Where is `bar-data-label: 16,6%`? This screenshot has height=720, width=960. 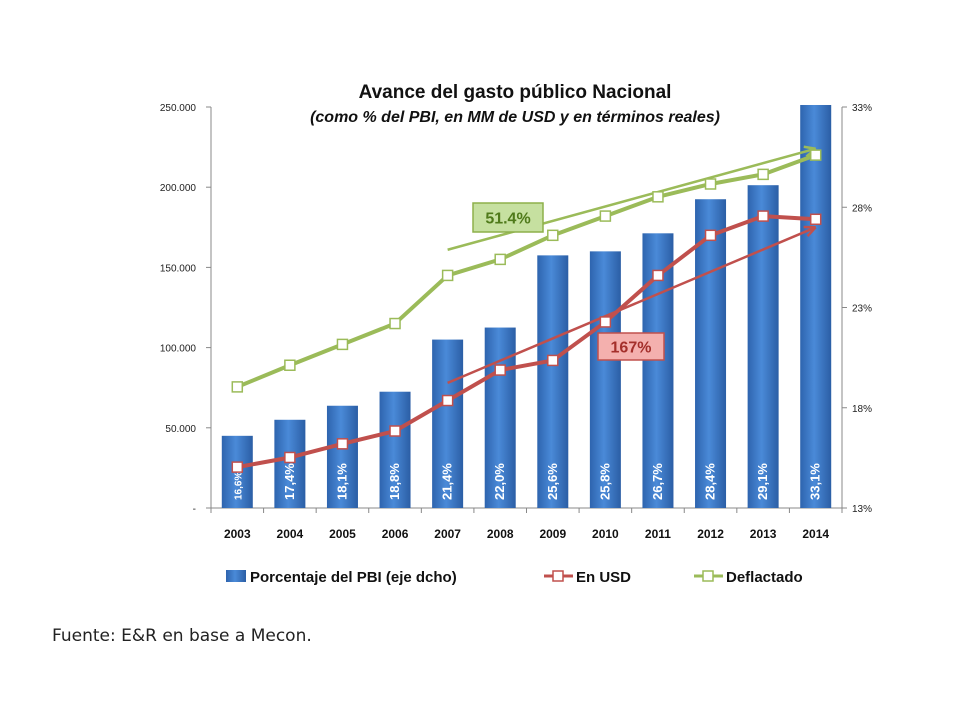
bar-data-label: 16,6% is located at coordinates (238, 486).